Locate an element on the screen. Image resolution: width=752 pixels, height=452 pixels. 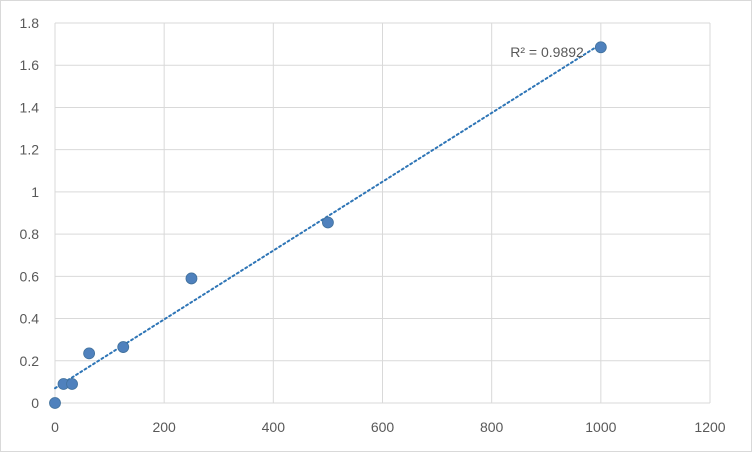
x-tick-label: 600 is located at coordinates (383, 427).